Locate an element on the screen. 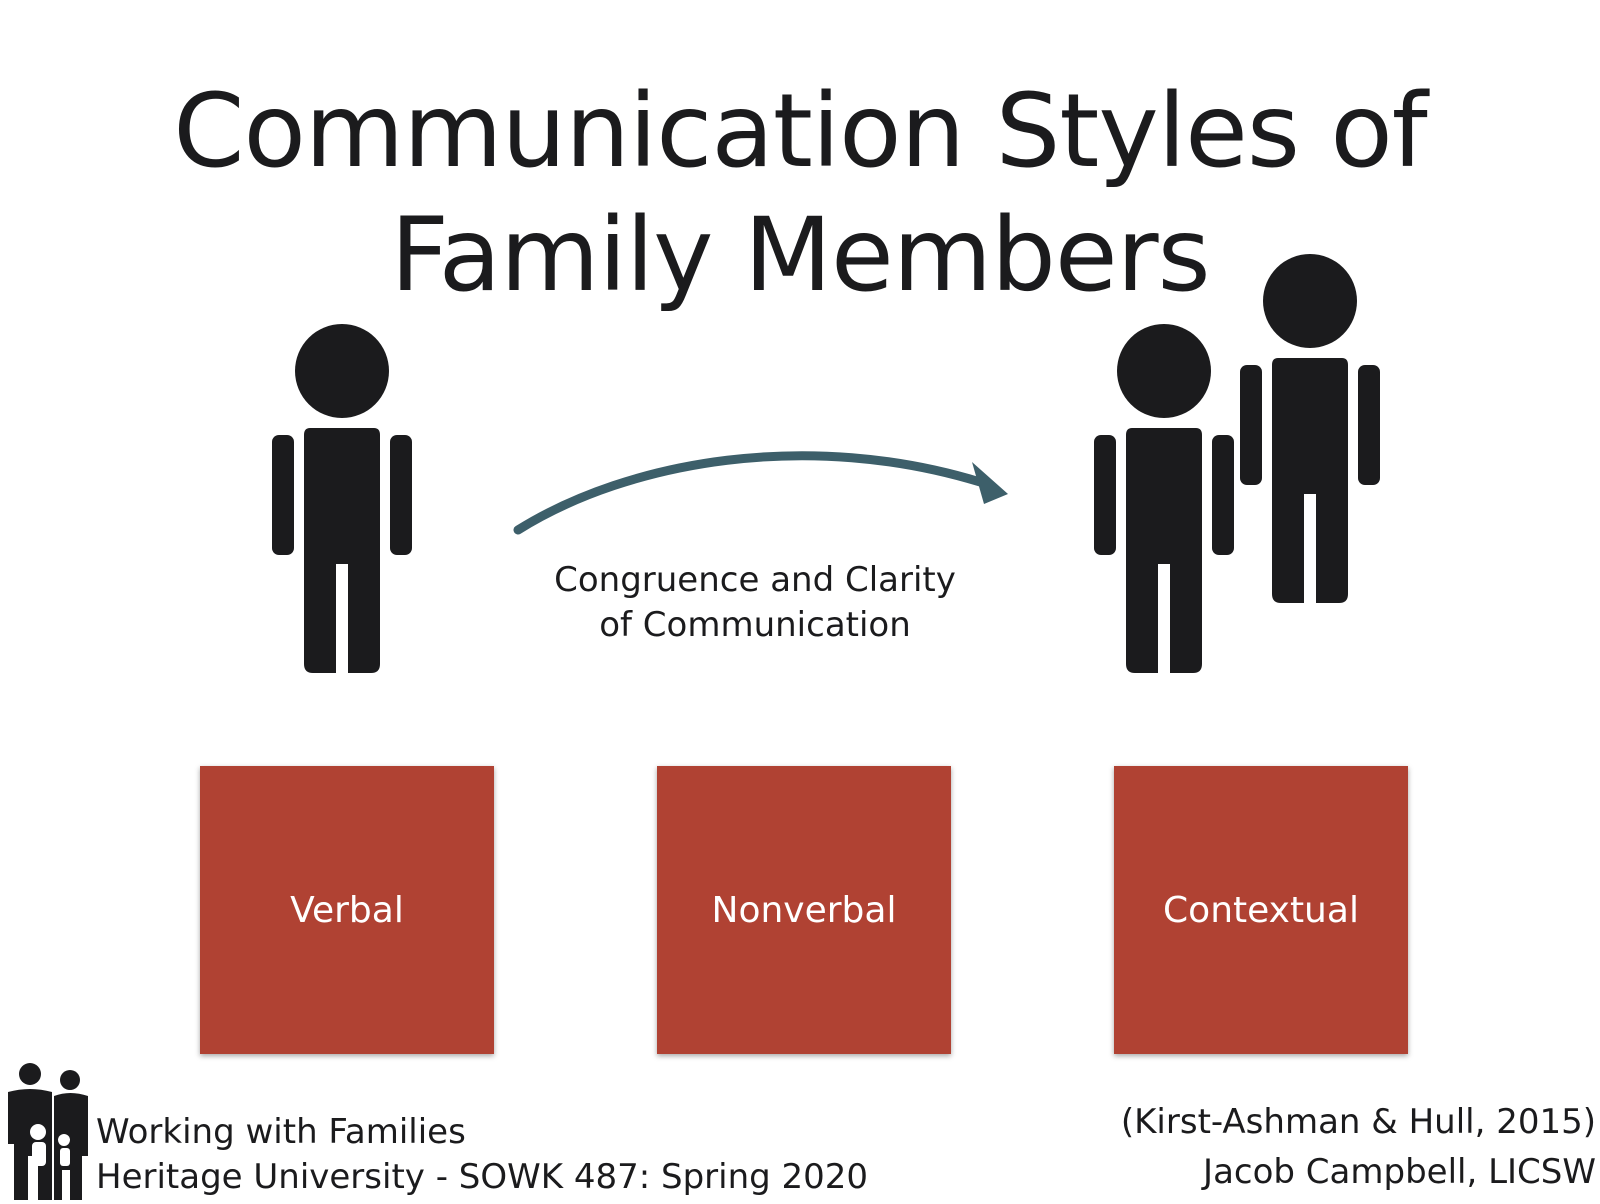 The height and width of the screenshot is (1204, 1600). box-contextual: Contextual is located at coordinates (1261, 910).